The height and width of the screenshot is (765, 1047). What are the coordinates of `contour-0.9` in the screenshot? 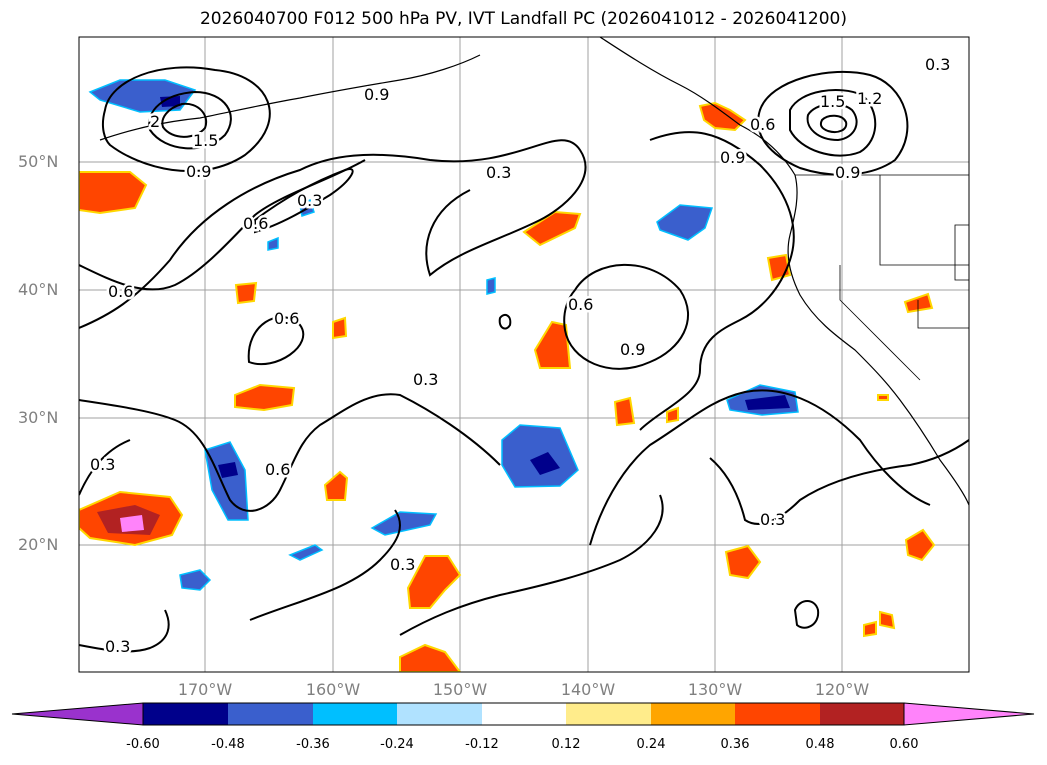 It's located at (186, 119).